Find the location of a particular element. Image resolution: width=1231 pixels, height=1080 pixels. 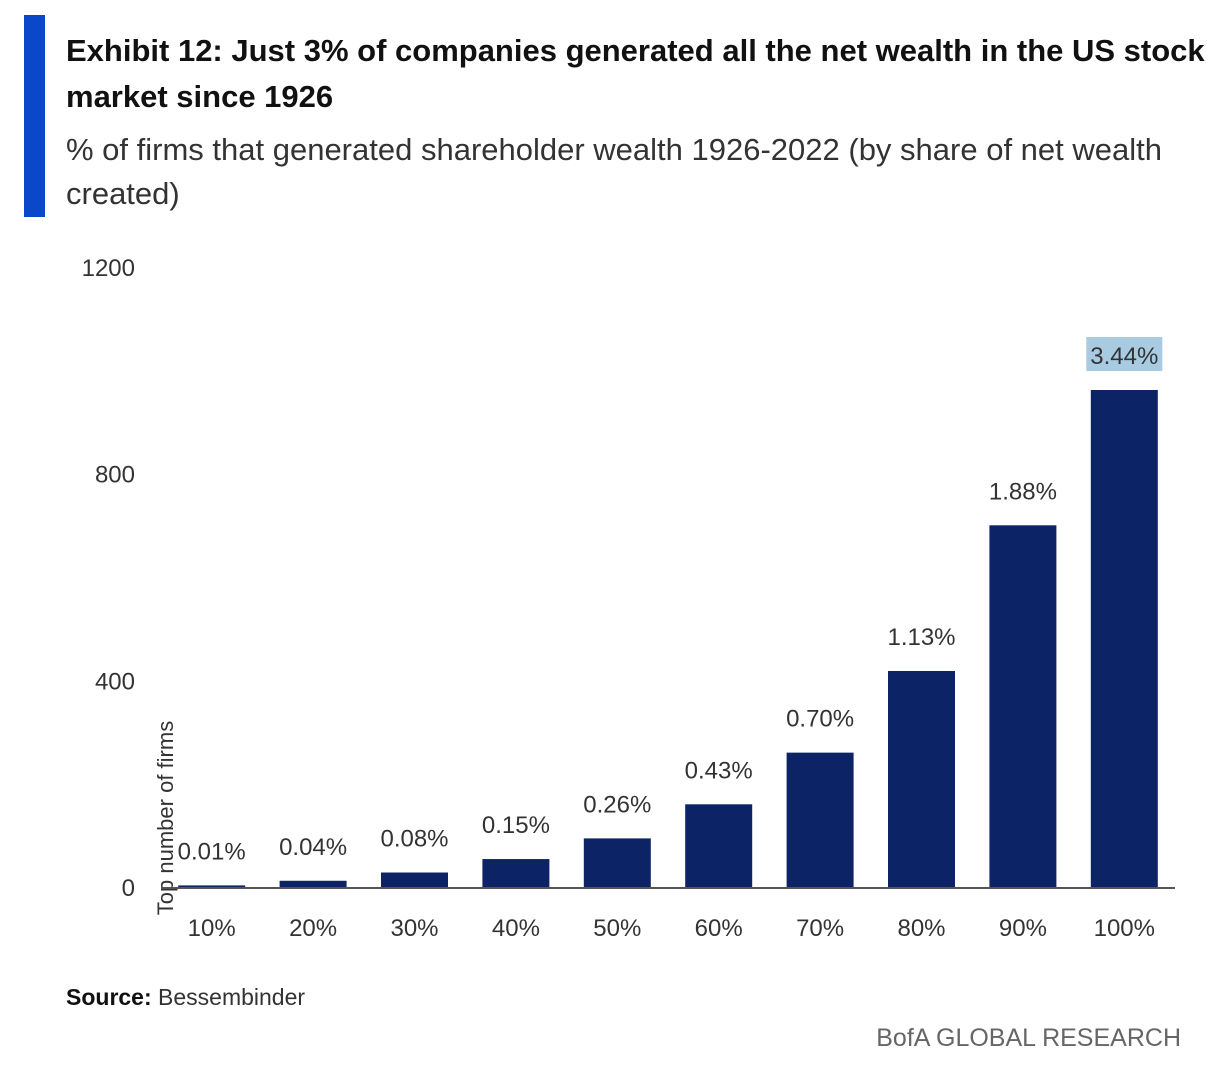

source-note: Source: Bessembinder is located at coordinates (185, 997).